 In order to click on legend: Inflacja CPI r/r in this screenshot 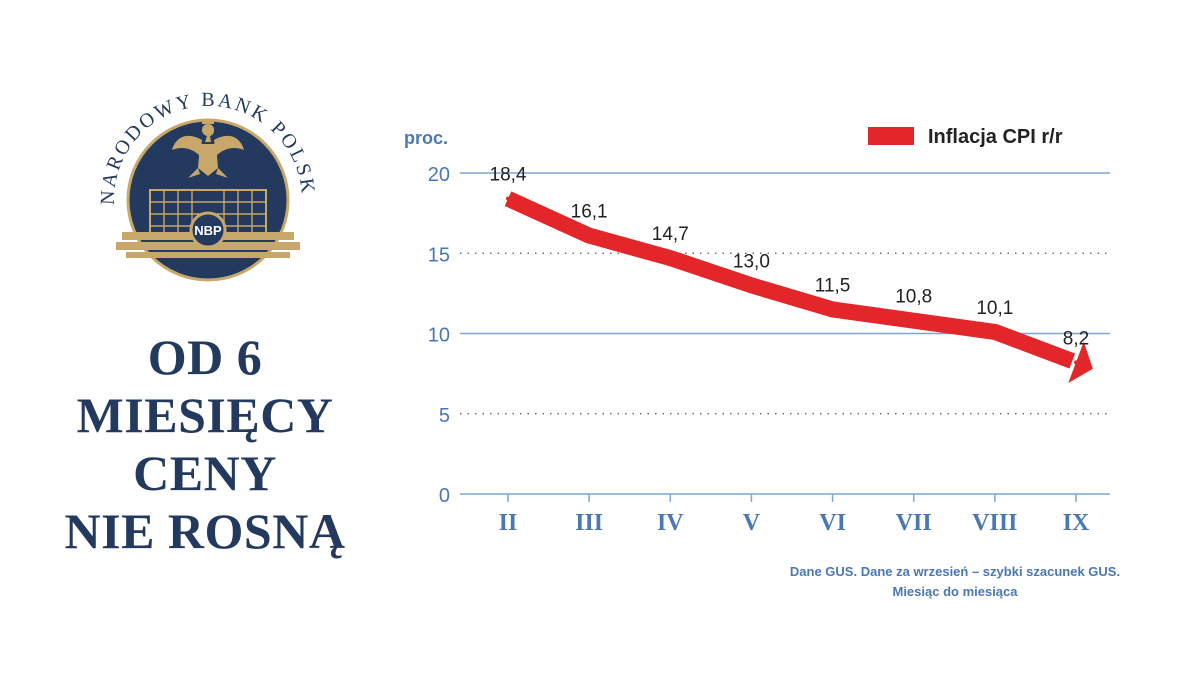, I will do `click(965, 137)`.